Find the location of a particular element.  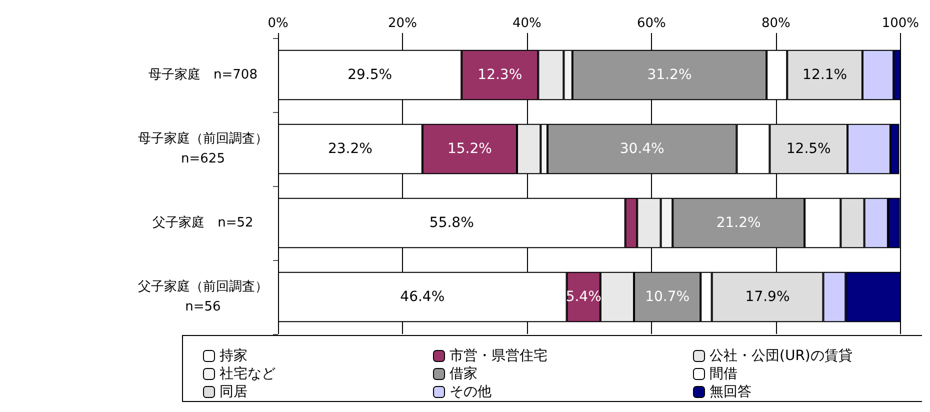

legend-label: 間借 is located at coordinates (724, 374).